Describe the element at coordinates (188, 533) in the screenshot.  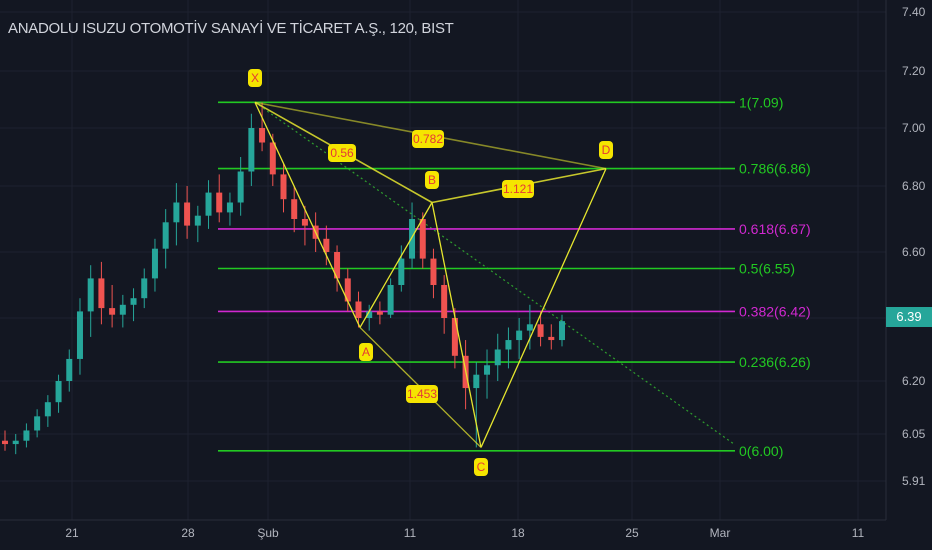
I see `x-tick-label: 28` at that location.